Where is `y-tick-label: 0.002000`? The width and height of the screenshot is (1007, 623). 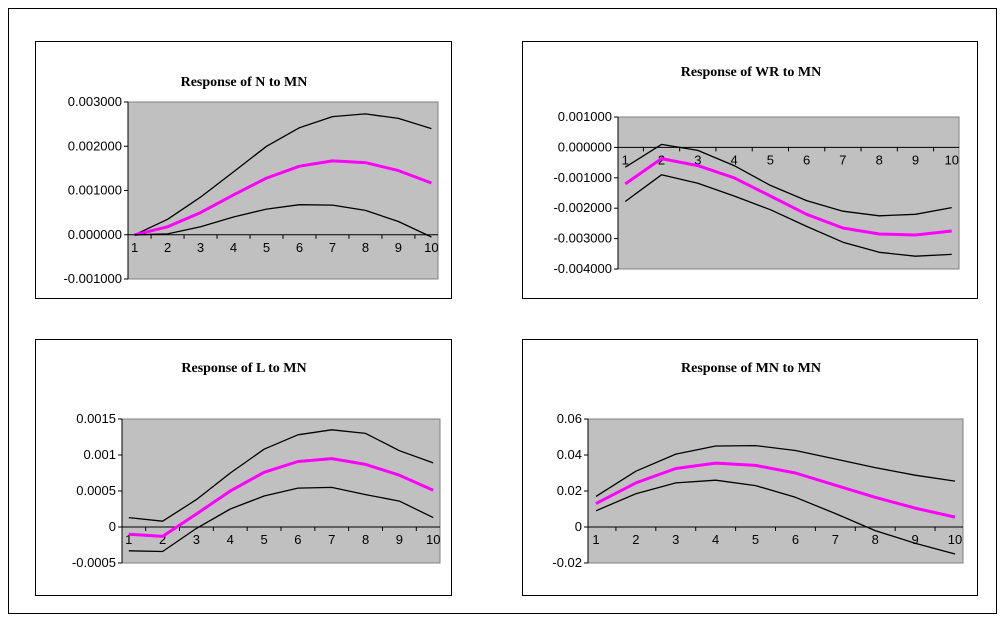 y-tick-label: 0.002000 is located at coordinates (95, 145).